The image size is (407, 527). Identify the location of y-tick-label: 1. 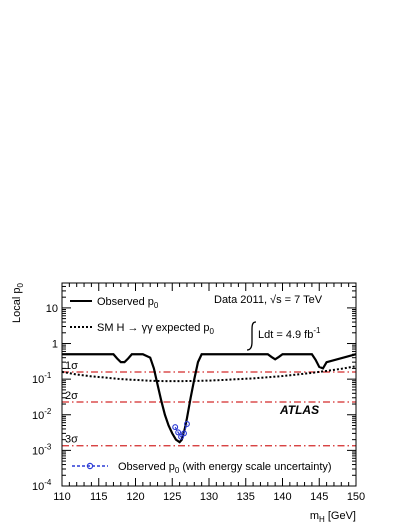
(55, 345).